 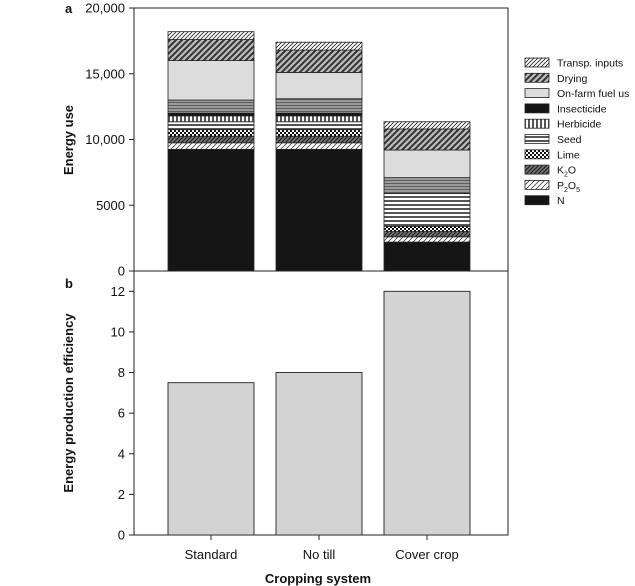 I want to click on legend-swatch-insecticide, so click(x=537, y=108).